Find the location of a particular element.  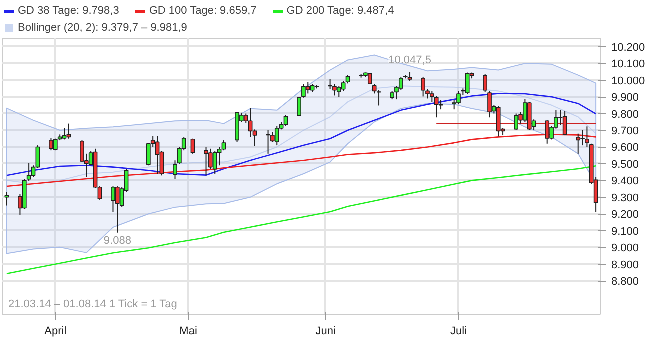

x-tick-label: April is located at coordinates (55, 332).